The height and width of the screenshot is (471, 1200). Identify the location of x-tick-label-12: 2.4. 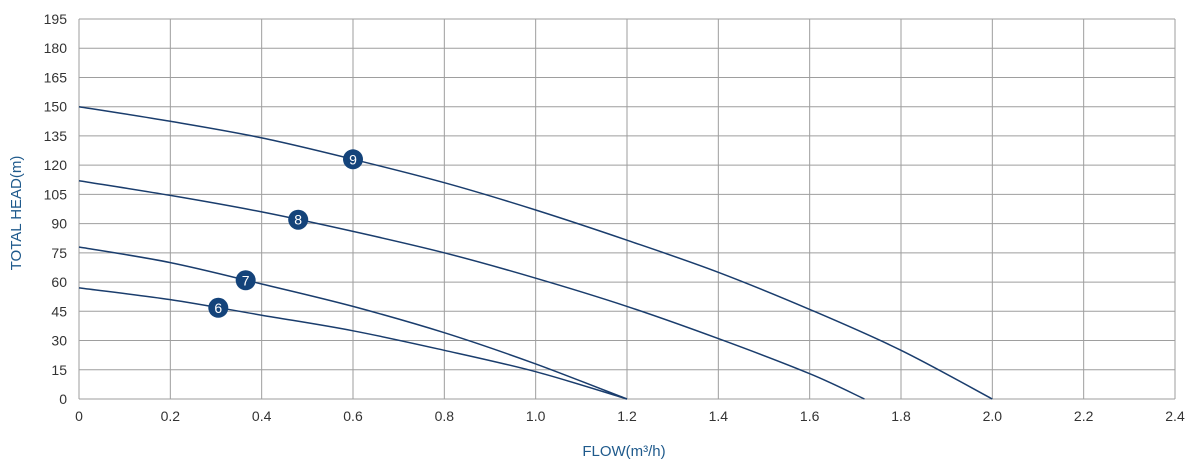
(1175, 416).